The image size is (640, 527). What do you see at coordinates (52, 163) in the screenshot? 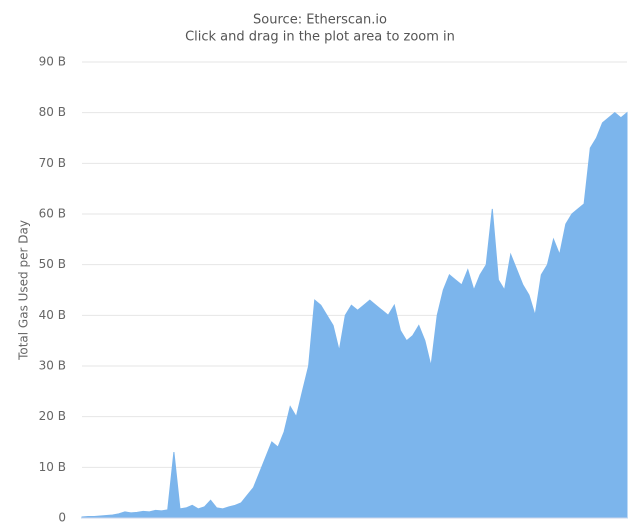
I see `y-tick-label: 70 B` at bounding box center [52, 163].